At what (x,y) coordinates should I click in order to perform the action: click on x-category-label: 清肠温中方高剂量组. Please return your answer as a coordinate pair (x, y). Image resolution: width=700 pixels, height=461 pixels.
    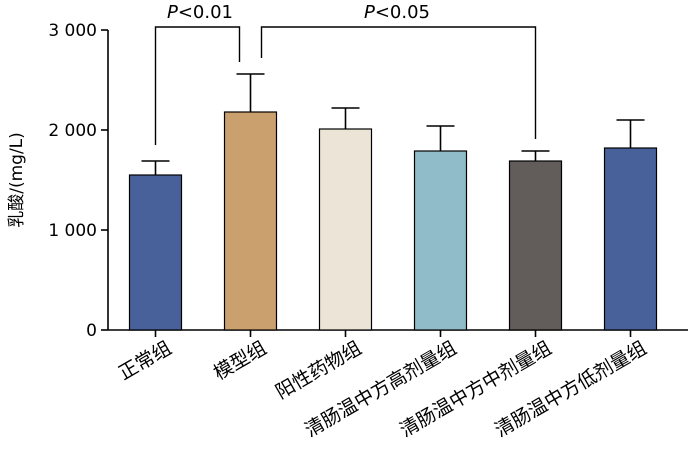
    Looking at the image, I should click on (380, 389).